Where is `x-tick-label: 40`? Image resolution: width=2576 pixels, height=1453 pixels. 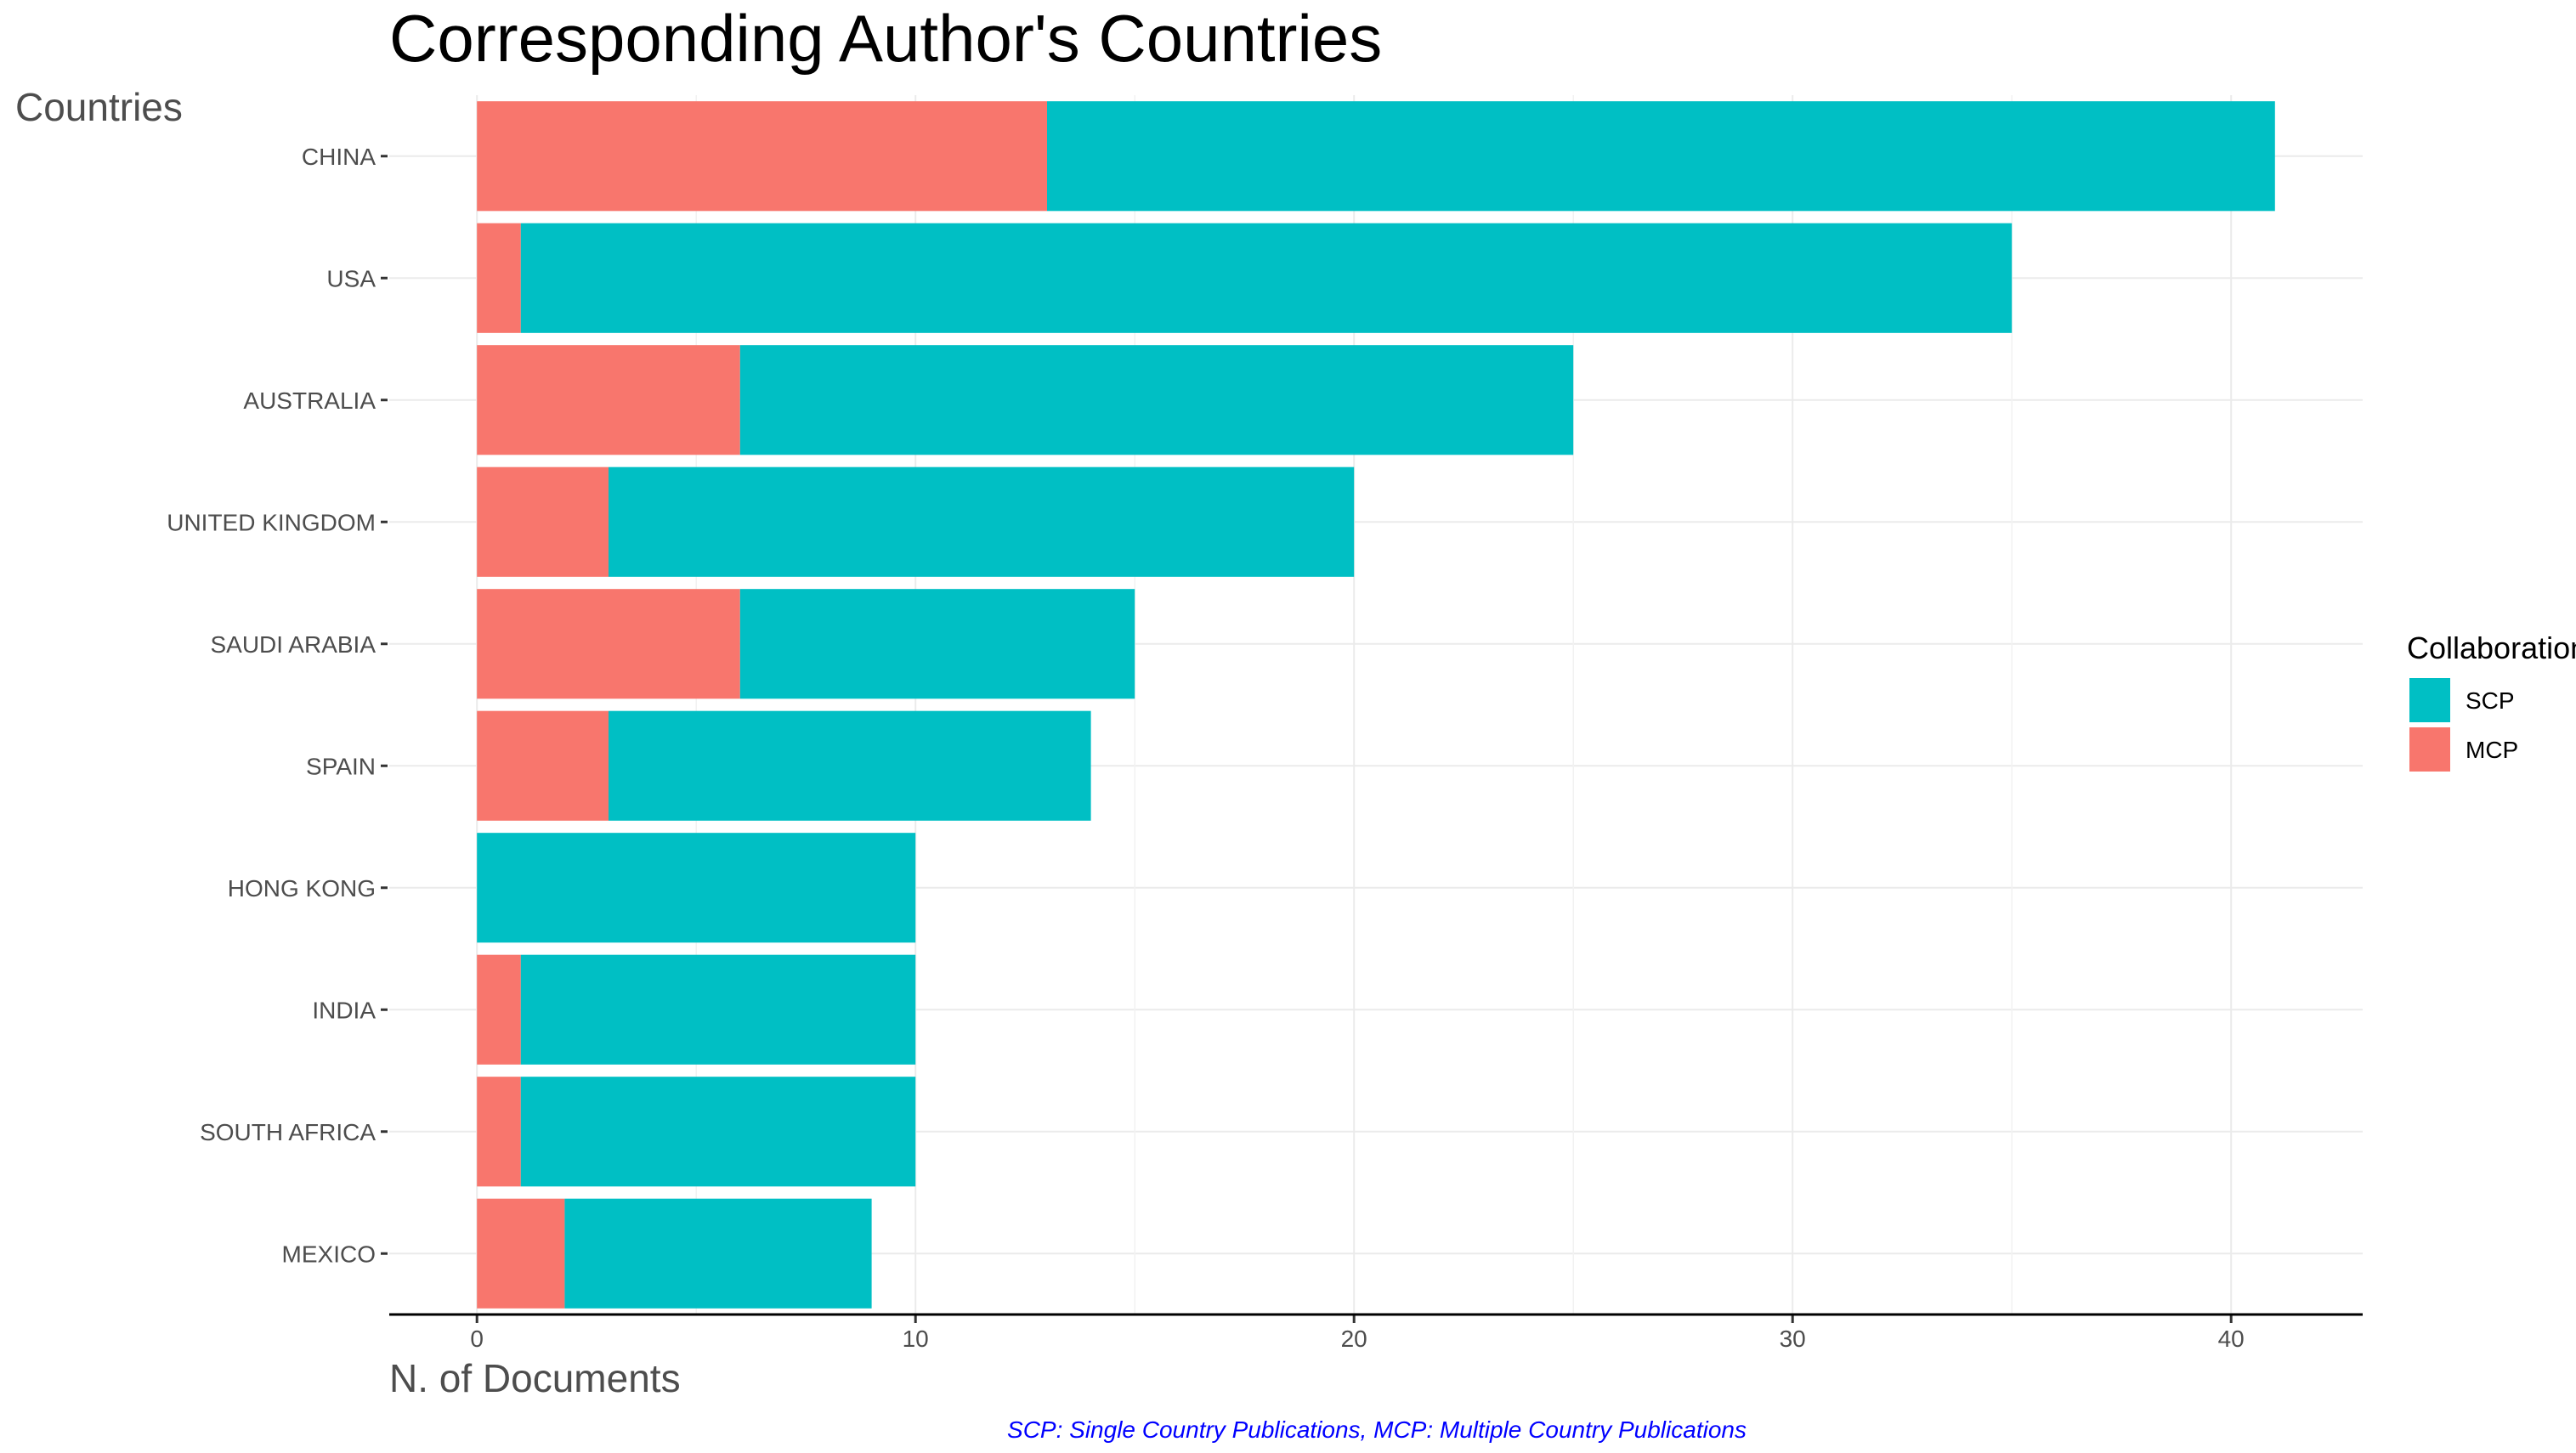
x-tick-label: 40 is located at coordinates (2231, 1339).